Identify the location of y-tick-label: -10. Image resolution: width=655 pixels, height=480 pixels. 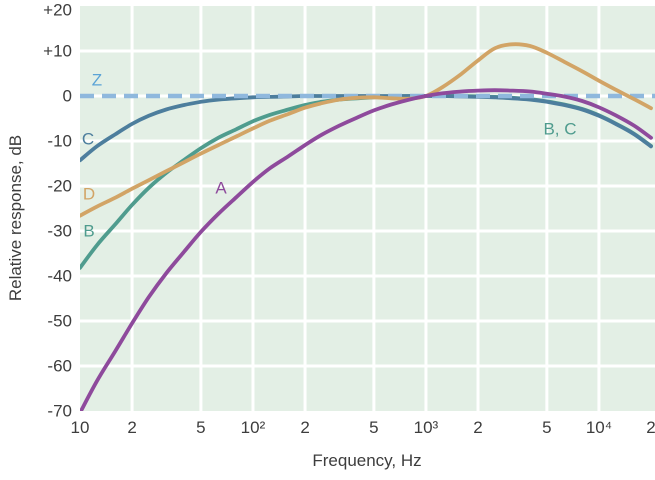
(59, 141).